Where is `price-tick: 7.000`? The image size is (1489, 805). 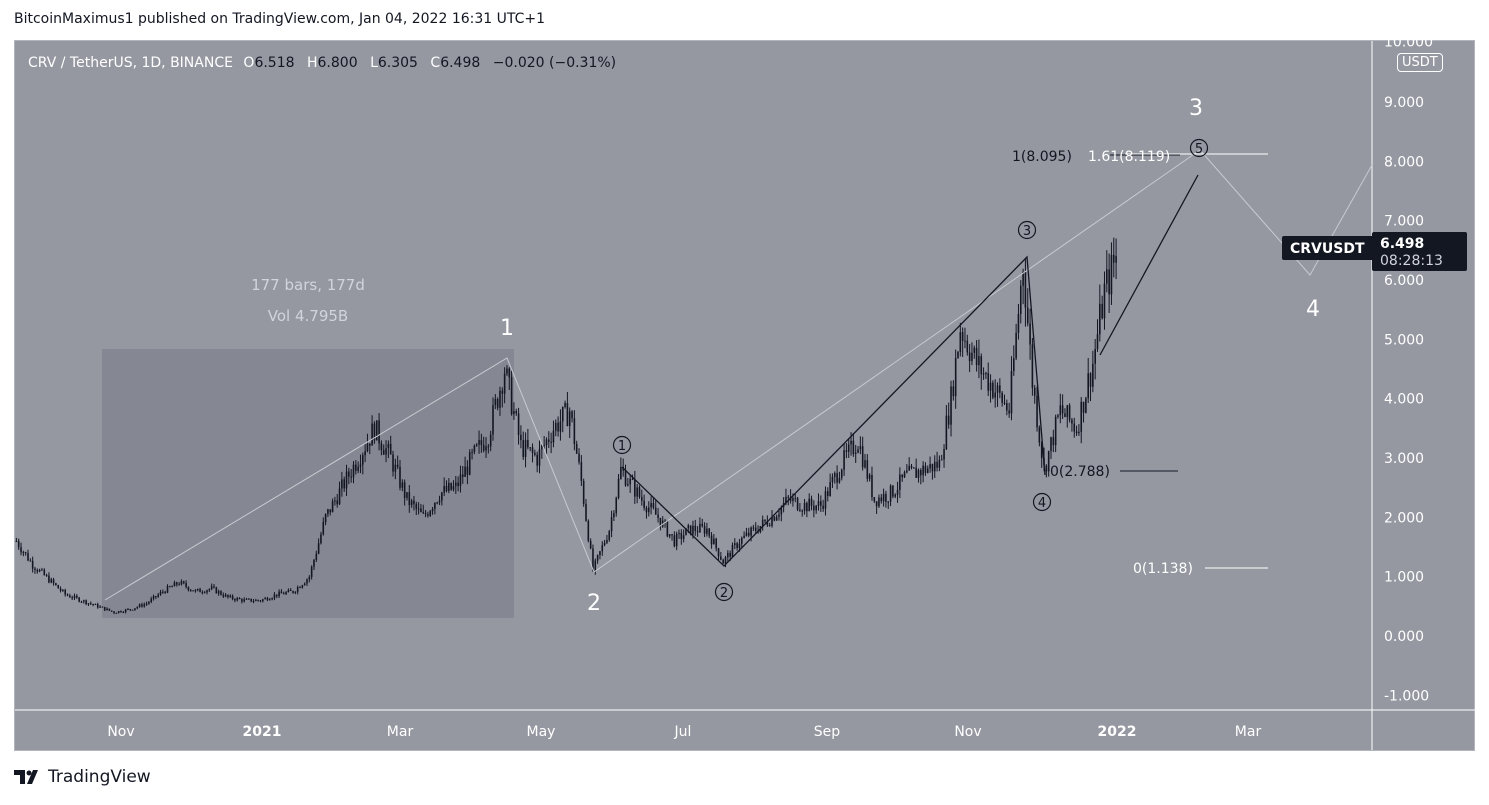
price-tick: 7.000 is located at coordinates (1404, 222).